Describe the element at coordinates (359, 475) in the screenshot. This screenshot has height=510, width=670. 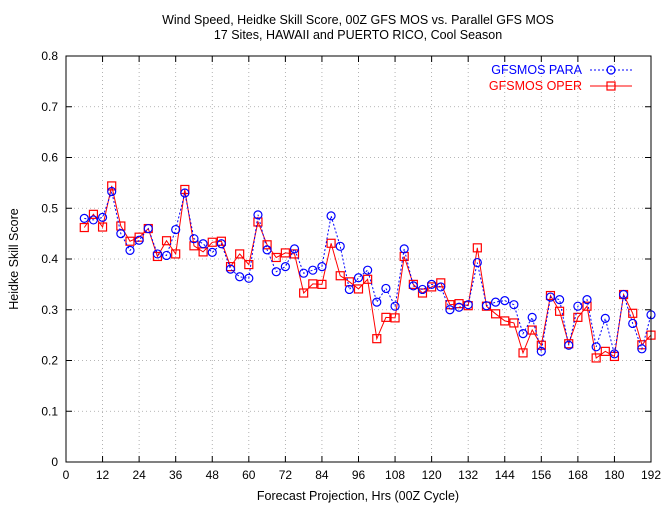
I see `x-tick-label: 96` at that location.